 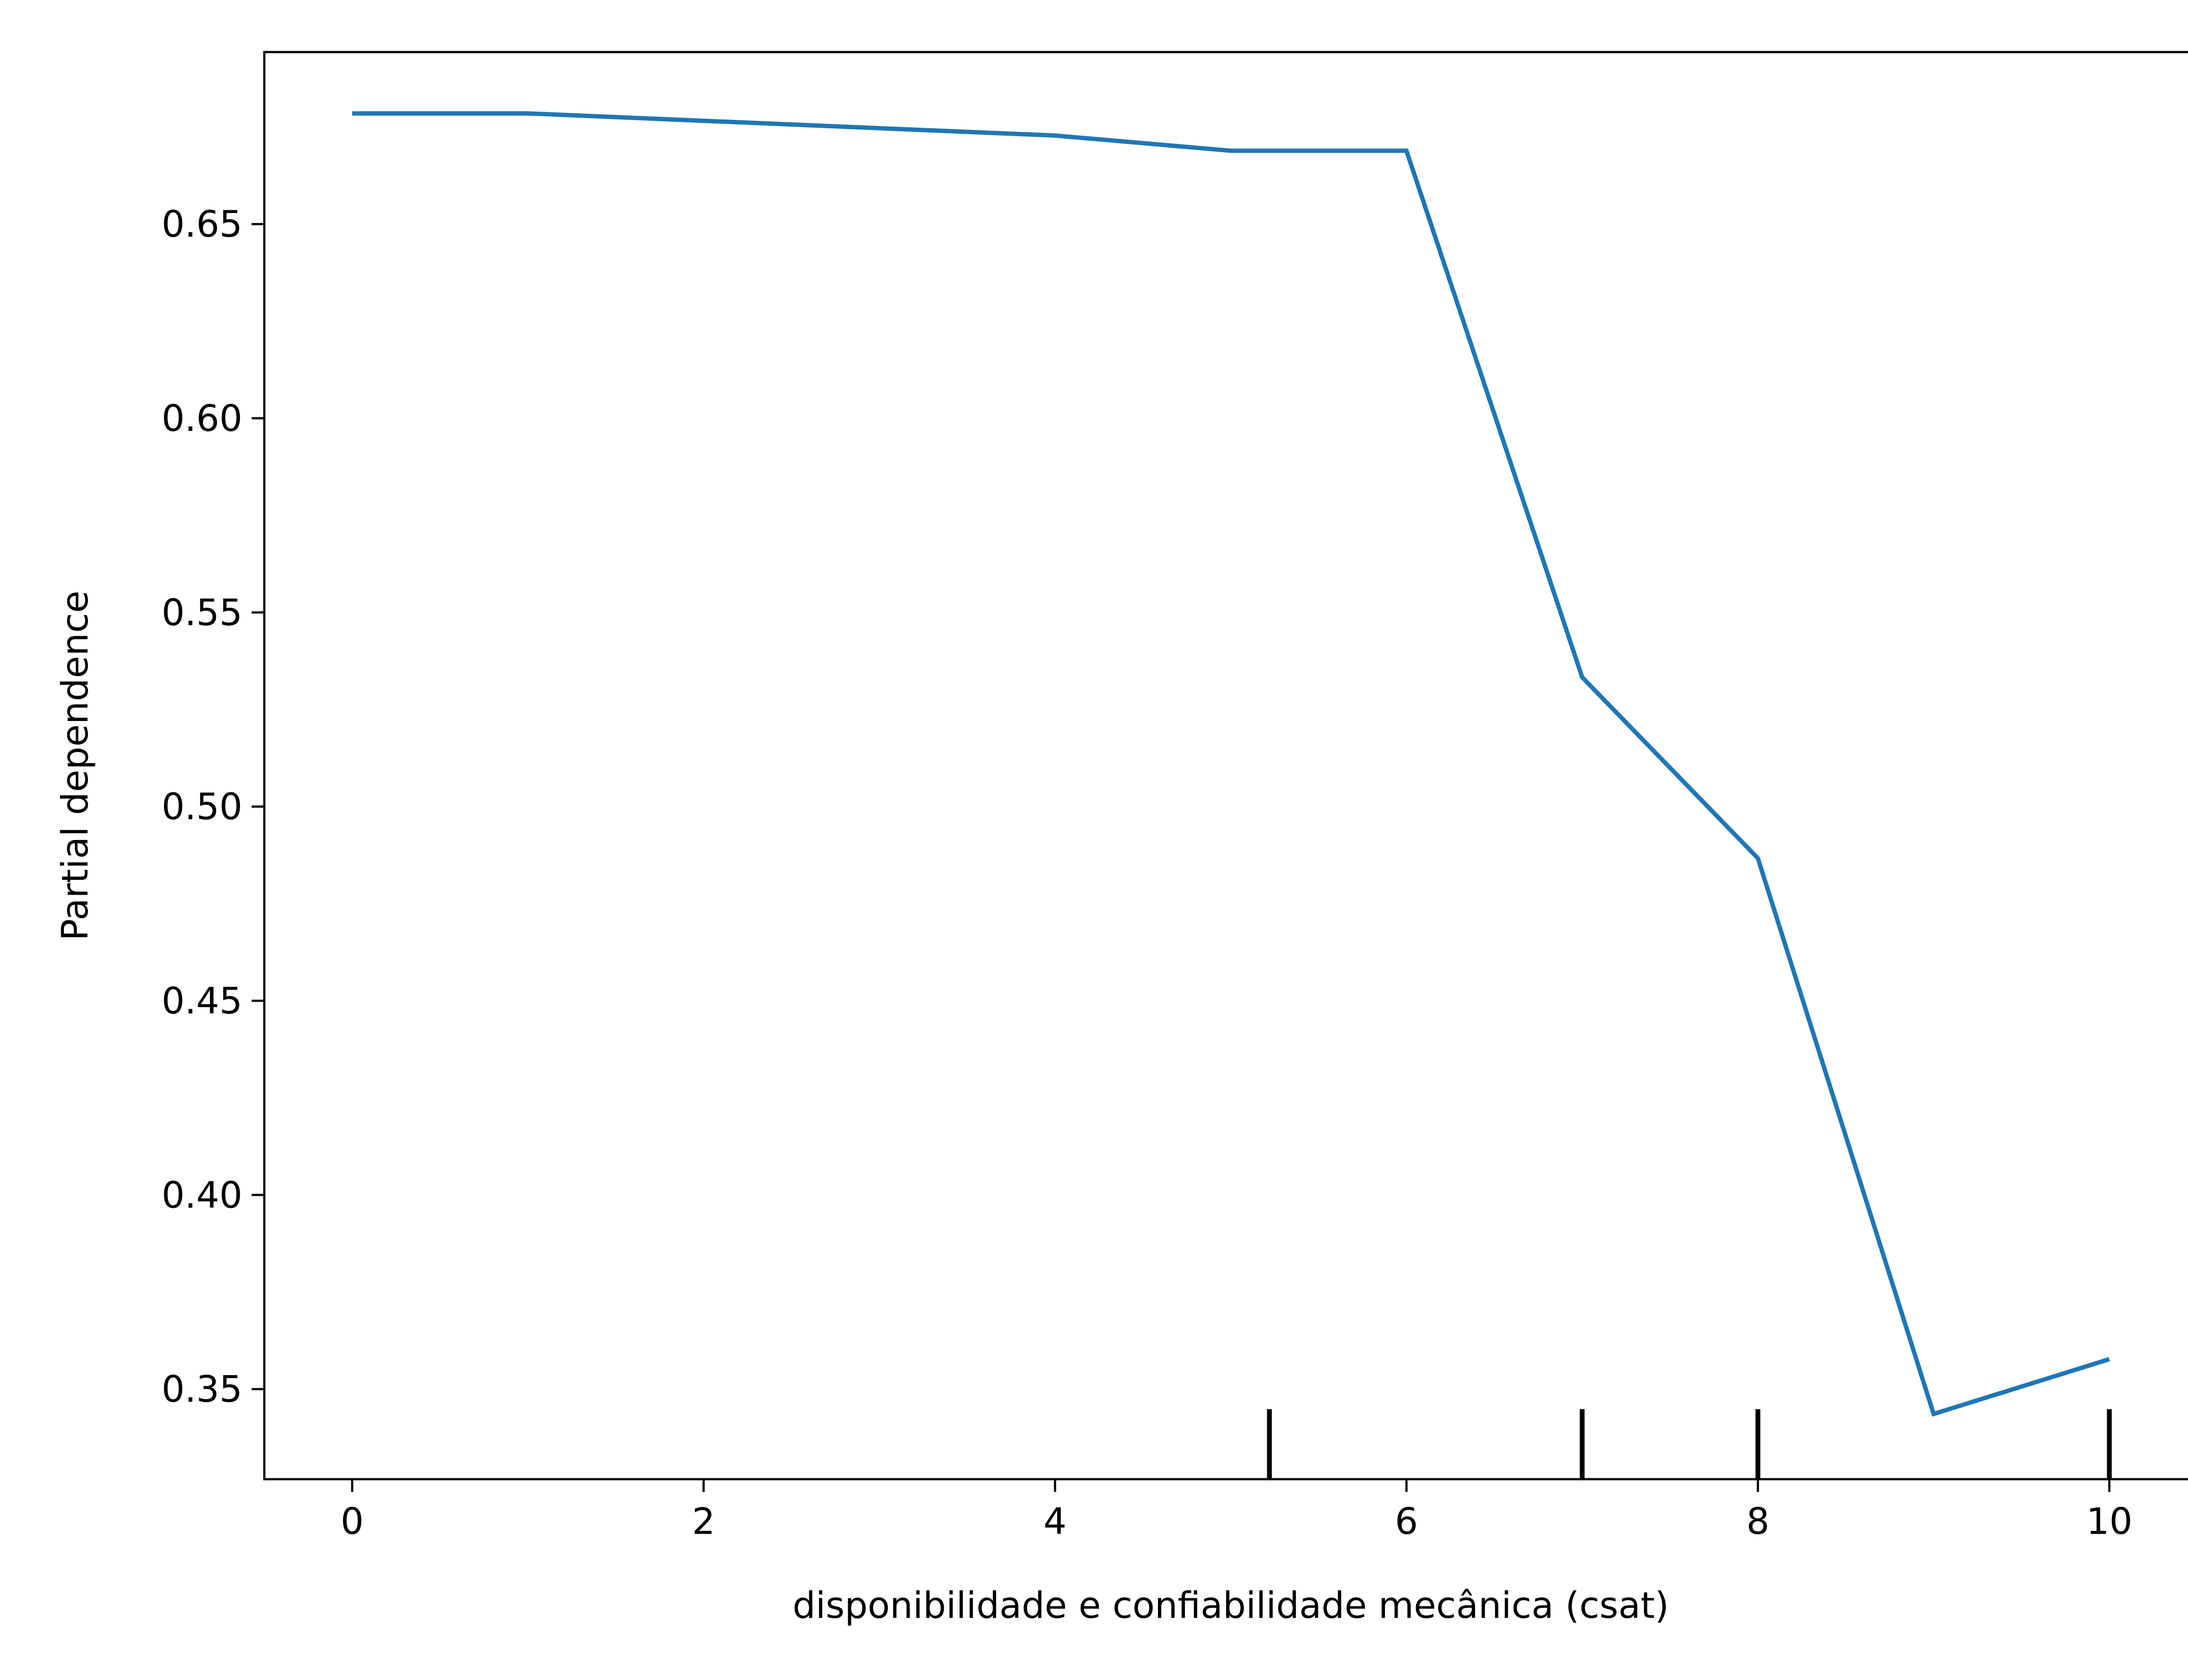 I want to click on x-tick-label: 4, so click(x=1056, y=1521).